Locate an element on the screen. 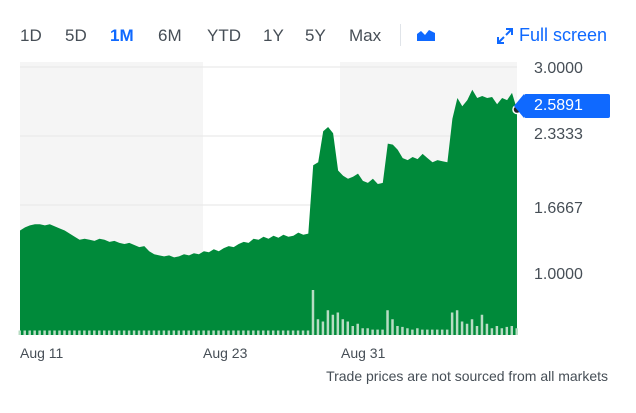 The image size is (636, 413). x-tick-label: Aug 31 is located at coordinates (363, 353).